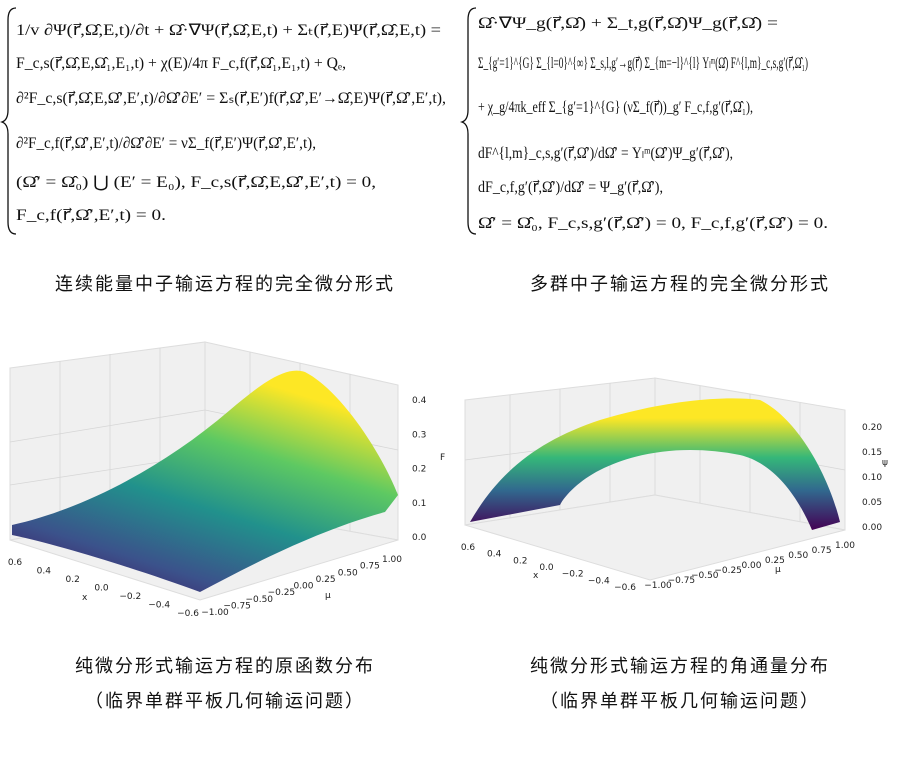  I want to click on equation-line: F_c,f(r⃗,Ω̂′,E′,t) = 0., so click(91, 215).